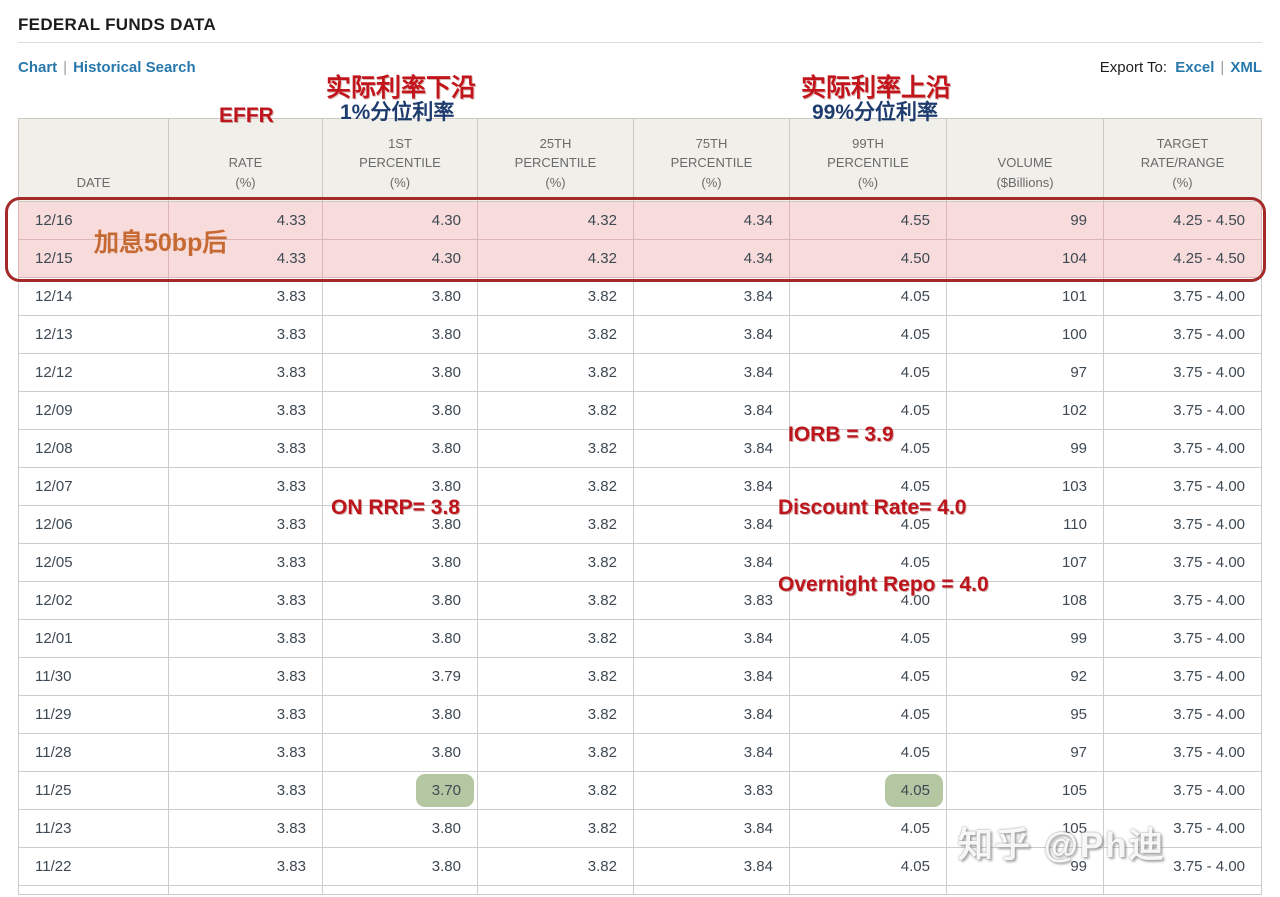  I want to click on page-title: FEDERAL FUNDS DATA, so click(117, 24).